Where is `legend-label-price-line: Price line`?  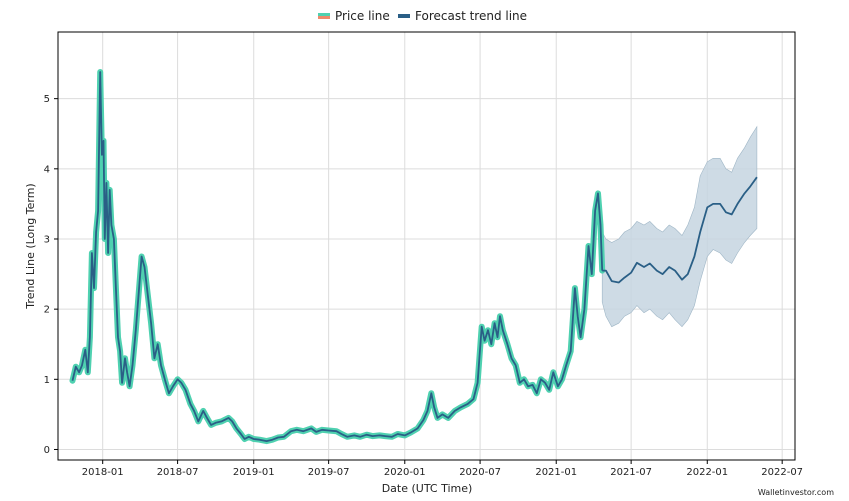
legend-label-price-line: Price line is located at coordinates (362, 16).